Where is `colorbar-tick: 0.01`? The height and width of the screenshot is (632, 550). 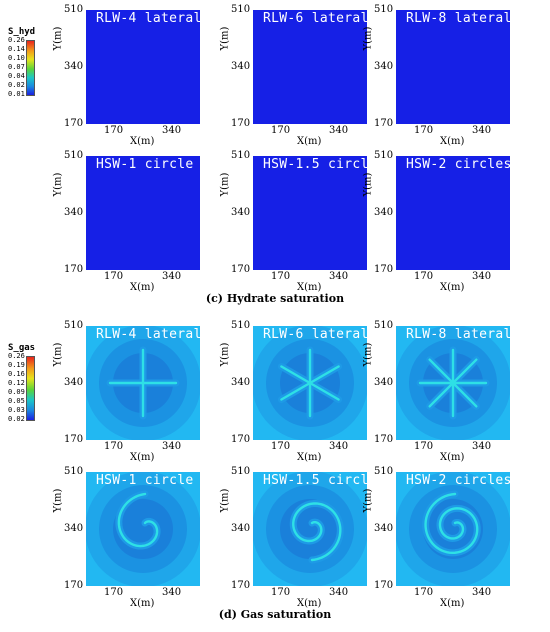
colorbar-tick: 0.01 is located at coordinates (16, 94).